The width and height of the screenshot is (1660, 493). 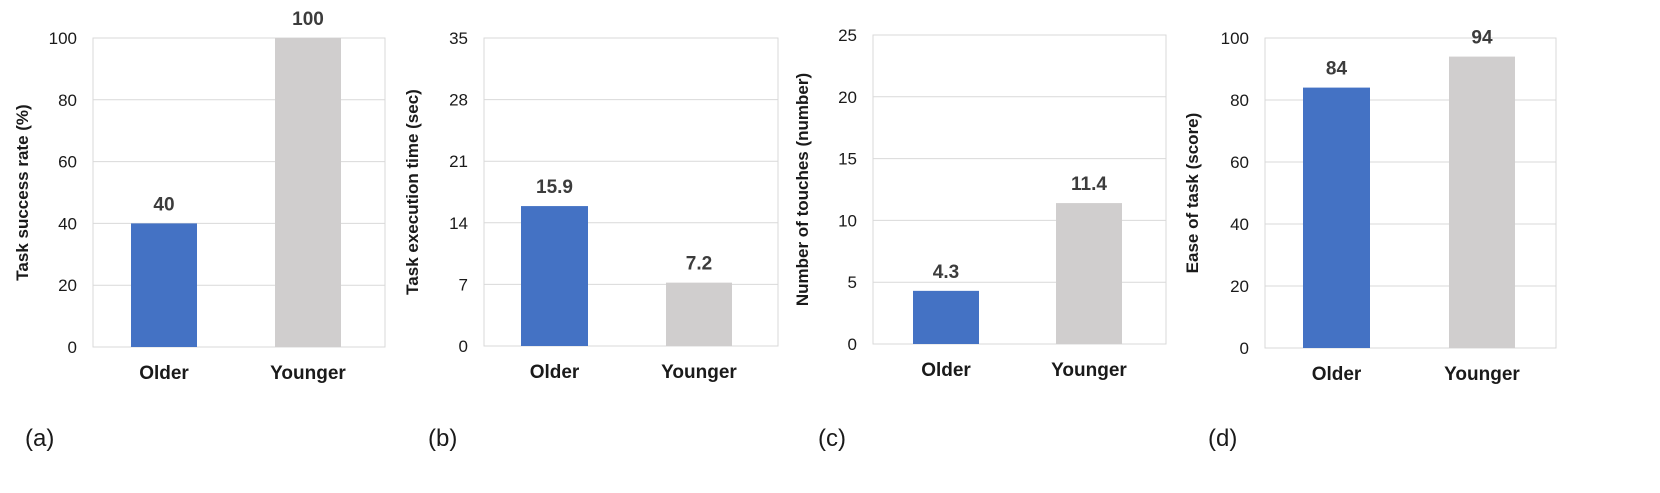 I want to click on y-axis-title: Task success rate (%), so click(x=22, y=192).